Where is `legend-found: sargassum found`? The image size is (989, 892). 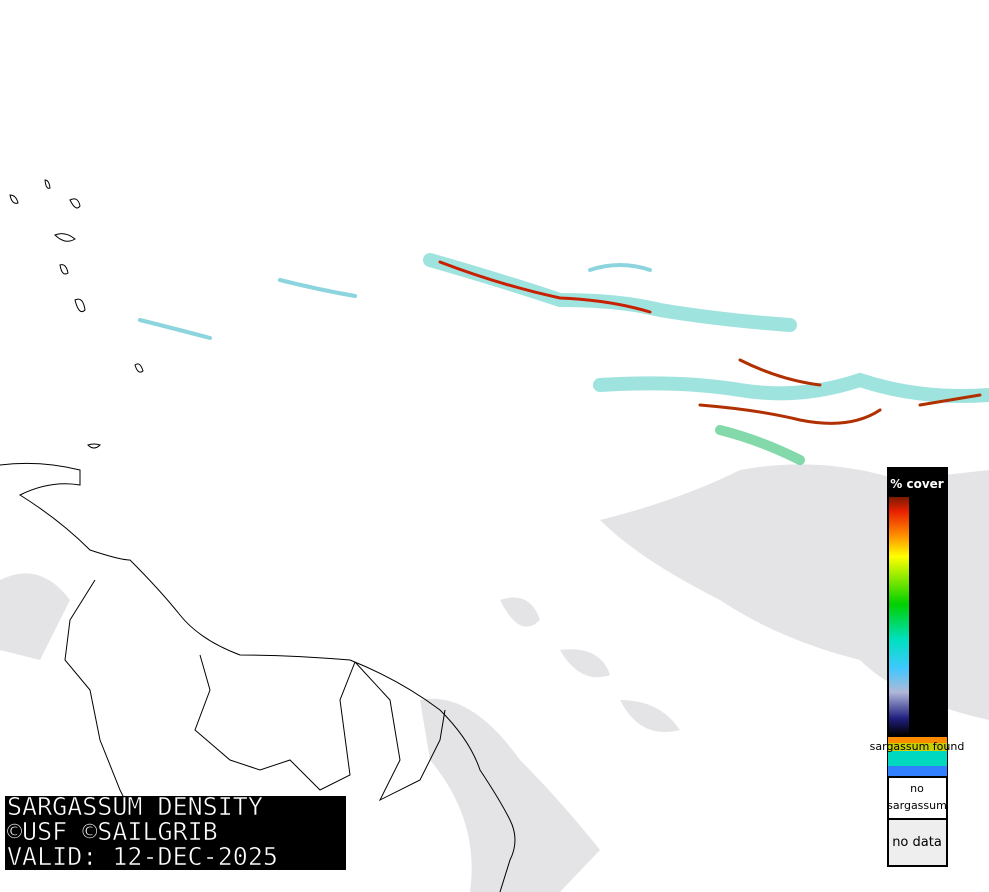 legend-found: sargassum found is located at coordinates (917, 746).